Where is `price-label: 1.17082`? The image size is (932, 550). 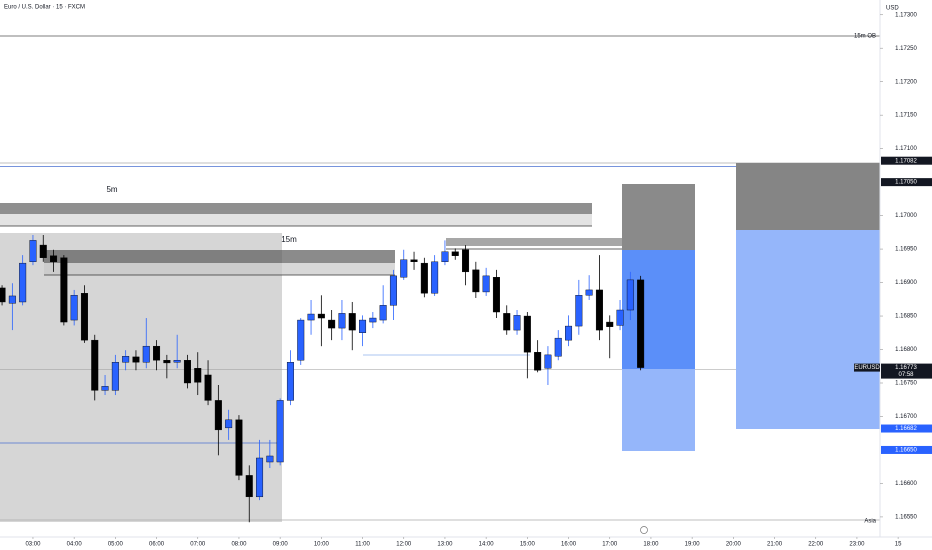 price-label: 1.17082 is located at coordinates (906, 161).